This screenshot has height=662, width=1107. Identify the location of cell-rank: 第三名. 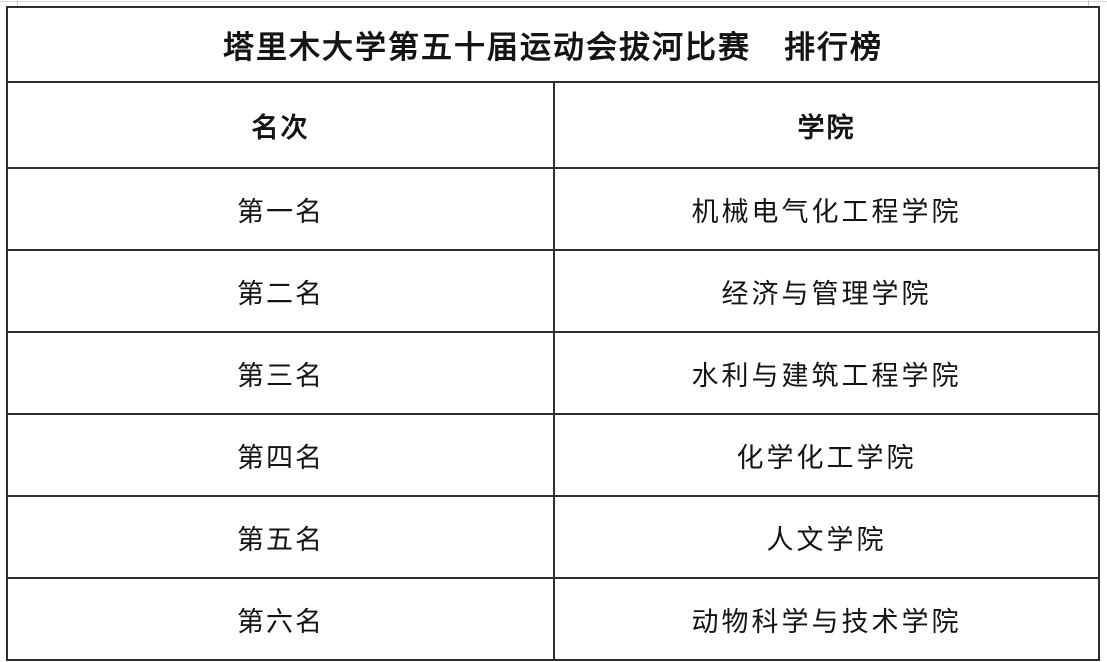
(280, 373).